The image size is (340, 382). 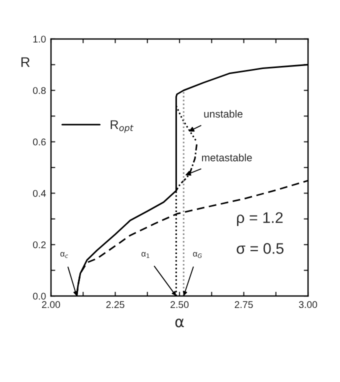 I want to click on y-tick-label: 0.4, so click(x=39, y=193).